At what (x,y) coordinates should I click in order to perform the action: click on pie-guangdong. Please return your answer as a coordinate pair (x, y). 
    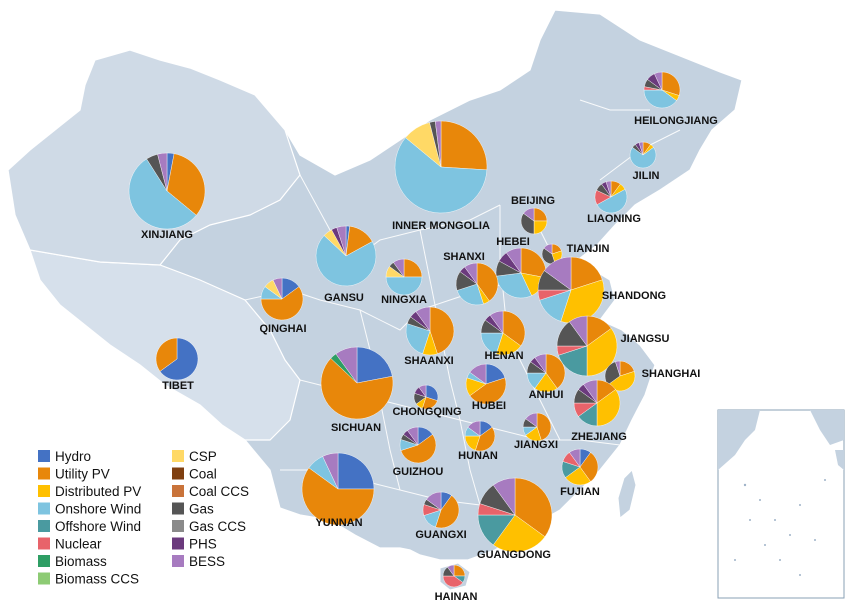
    Looking at the image, I should click on (515, 515).